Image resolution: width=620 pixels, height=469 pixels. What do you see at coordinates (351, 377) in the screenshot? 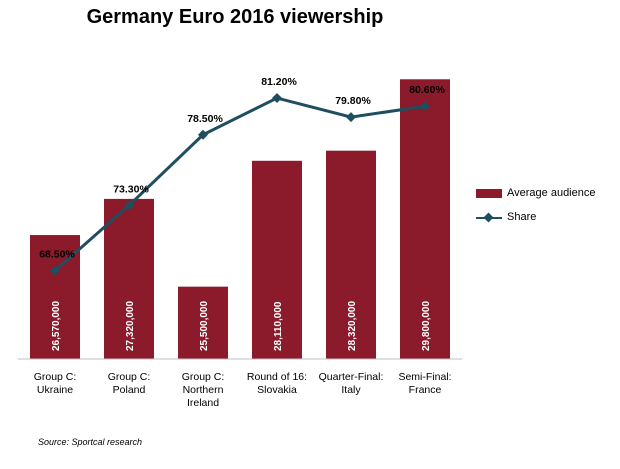
I see `category-label-4-0: Quarter-Final:` at bounding box center [351, 377].